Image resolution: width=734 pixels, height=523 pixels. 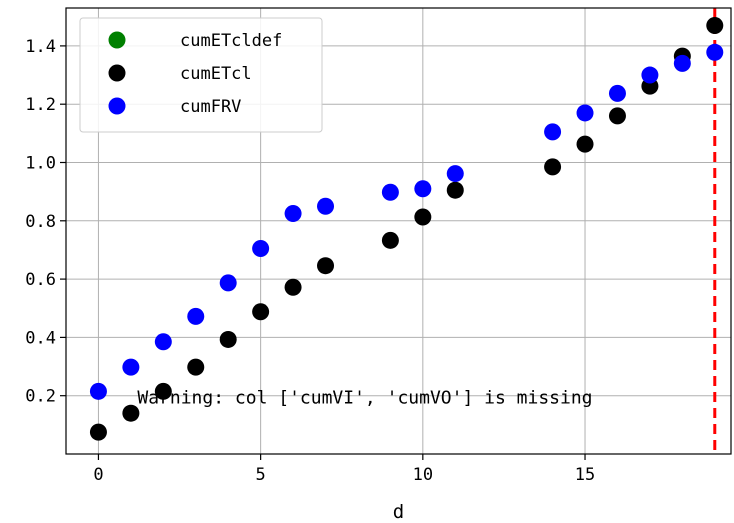 What do you see at coordinates (40, 338) in the screenshot?
I see `y-tick-label: 0.4` at bounding box center [40, 338].